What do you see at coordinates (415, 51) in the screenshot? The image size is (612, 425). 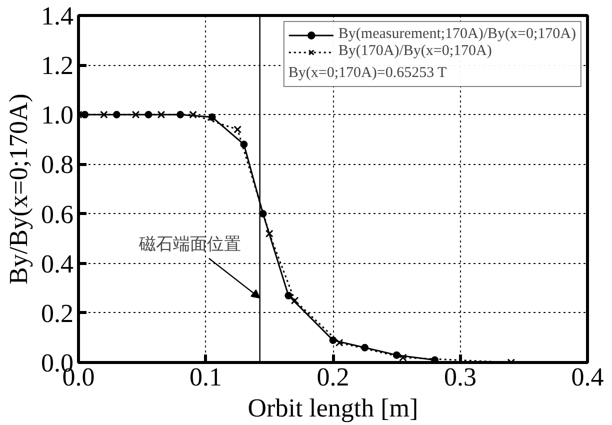 I see `legend-label: By(170A)/By(x=0;170A)` at bounding box center [415, 51].